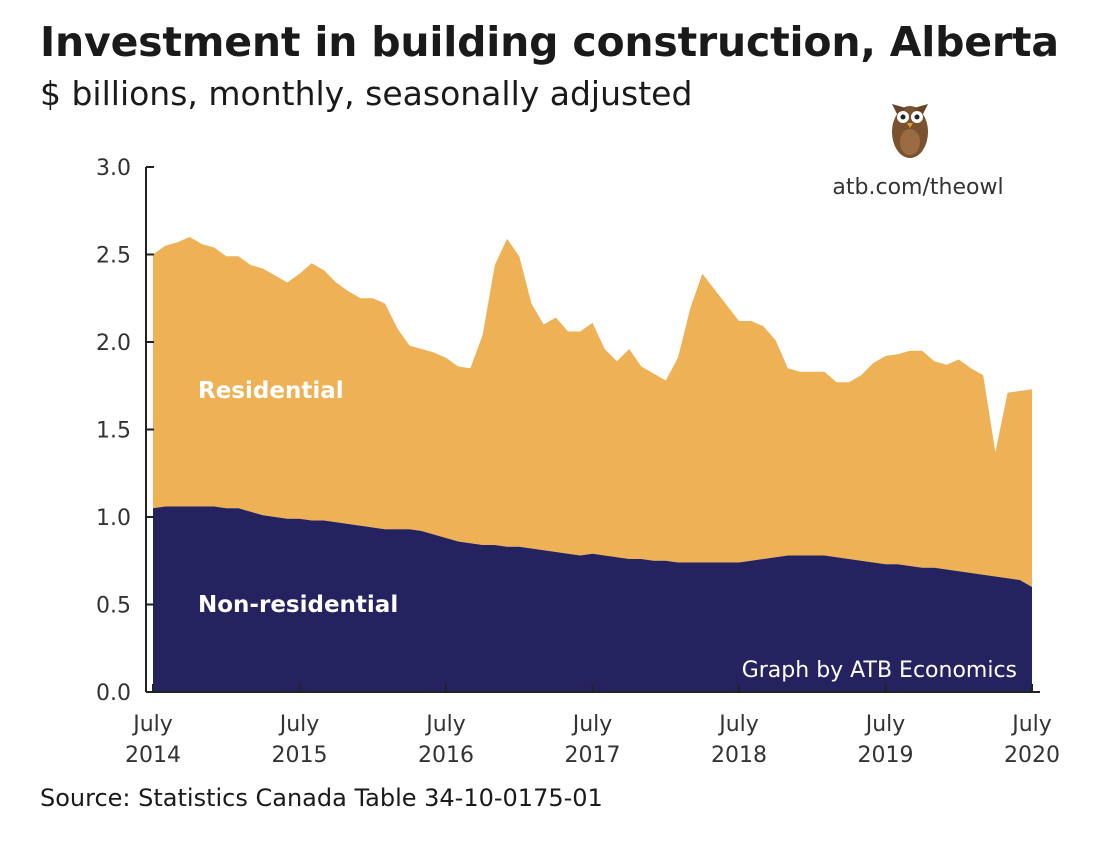 This screenshot has height=848, width=1120. What do you see at coordinates (300, 755) in the screenshot?
I see `x-tick-label-year: 2015` at bounding box center [300, 755].